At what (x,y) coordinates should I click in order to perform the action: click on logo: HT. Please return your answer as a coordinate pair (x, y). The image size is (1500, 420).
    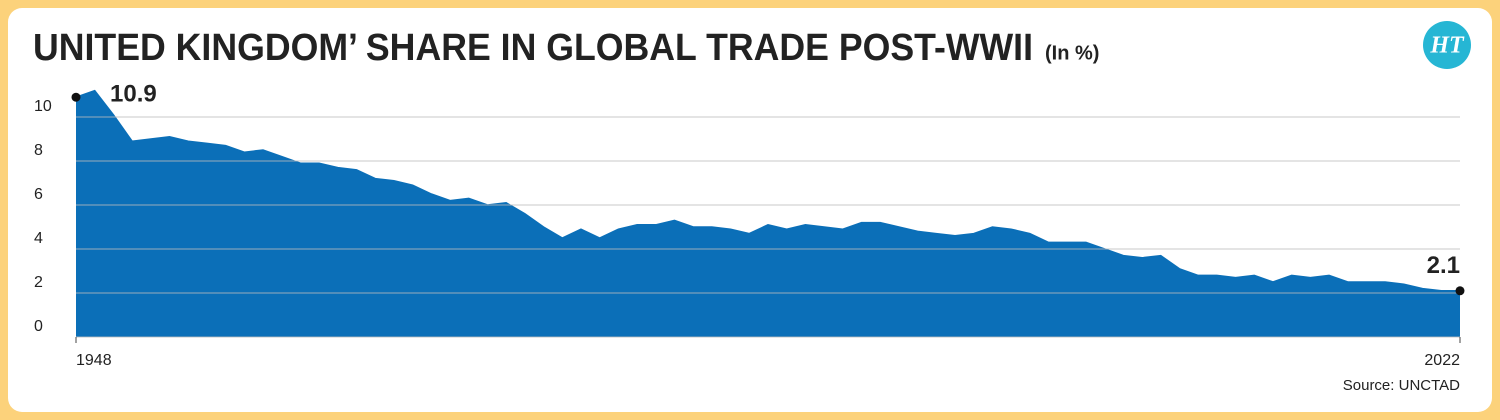
    Looking at the image, I should click on (1447, 46).